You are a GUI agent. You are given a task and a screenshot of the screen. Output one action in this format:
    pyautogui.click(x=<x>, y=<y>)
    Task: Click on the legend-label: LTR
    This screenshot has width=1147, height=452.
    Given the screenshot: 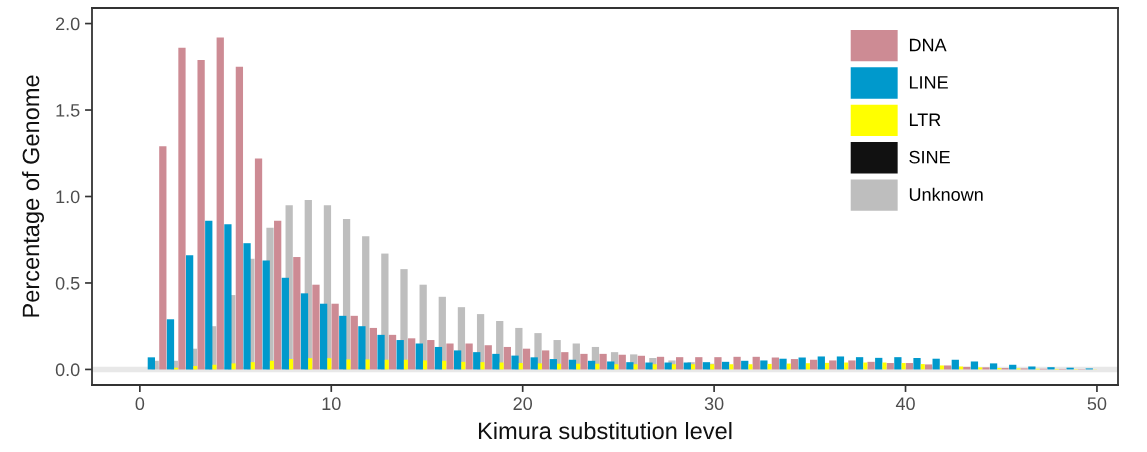 What is the action you would take?
    pyautogui.click(x=925, y=119)
    